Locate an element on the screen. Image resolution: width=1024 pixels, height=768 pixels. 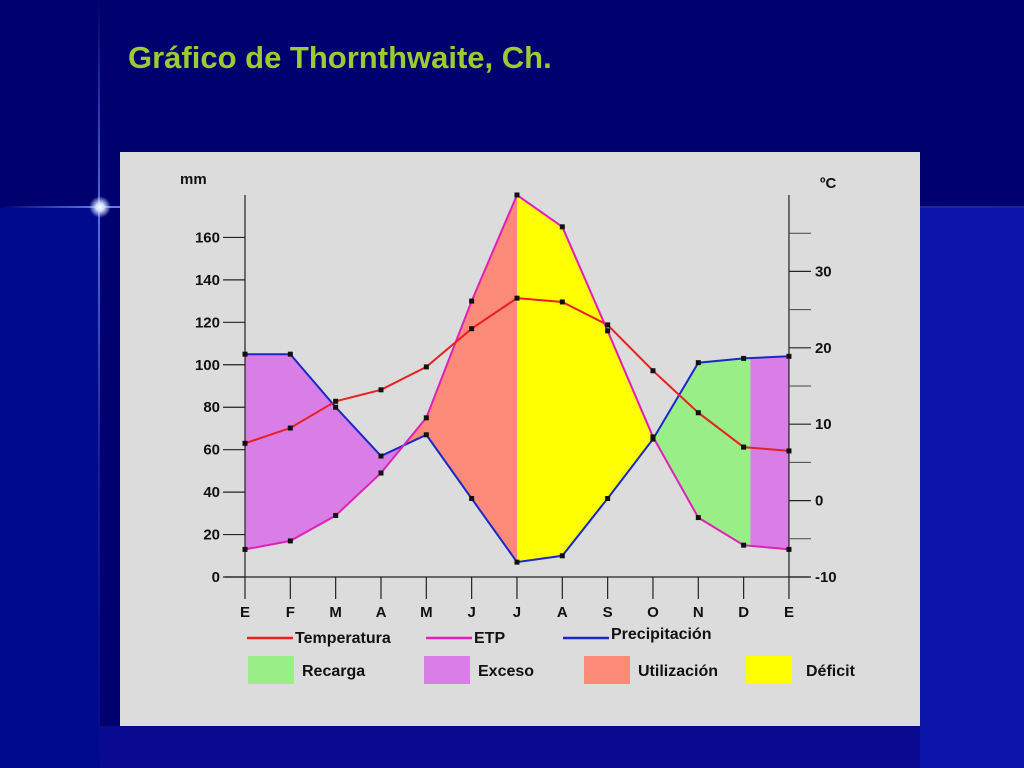
right-tick-label: 20 is located at coordinates (823, 348).